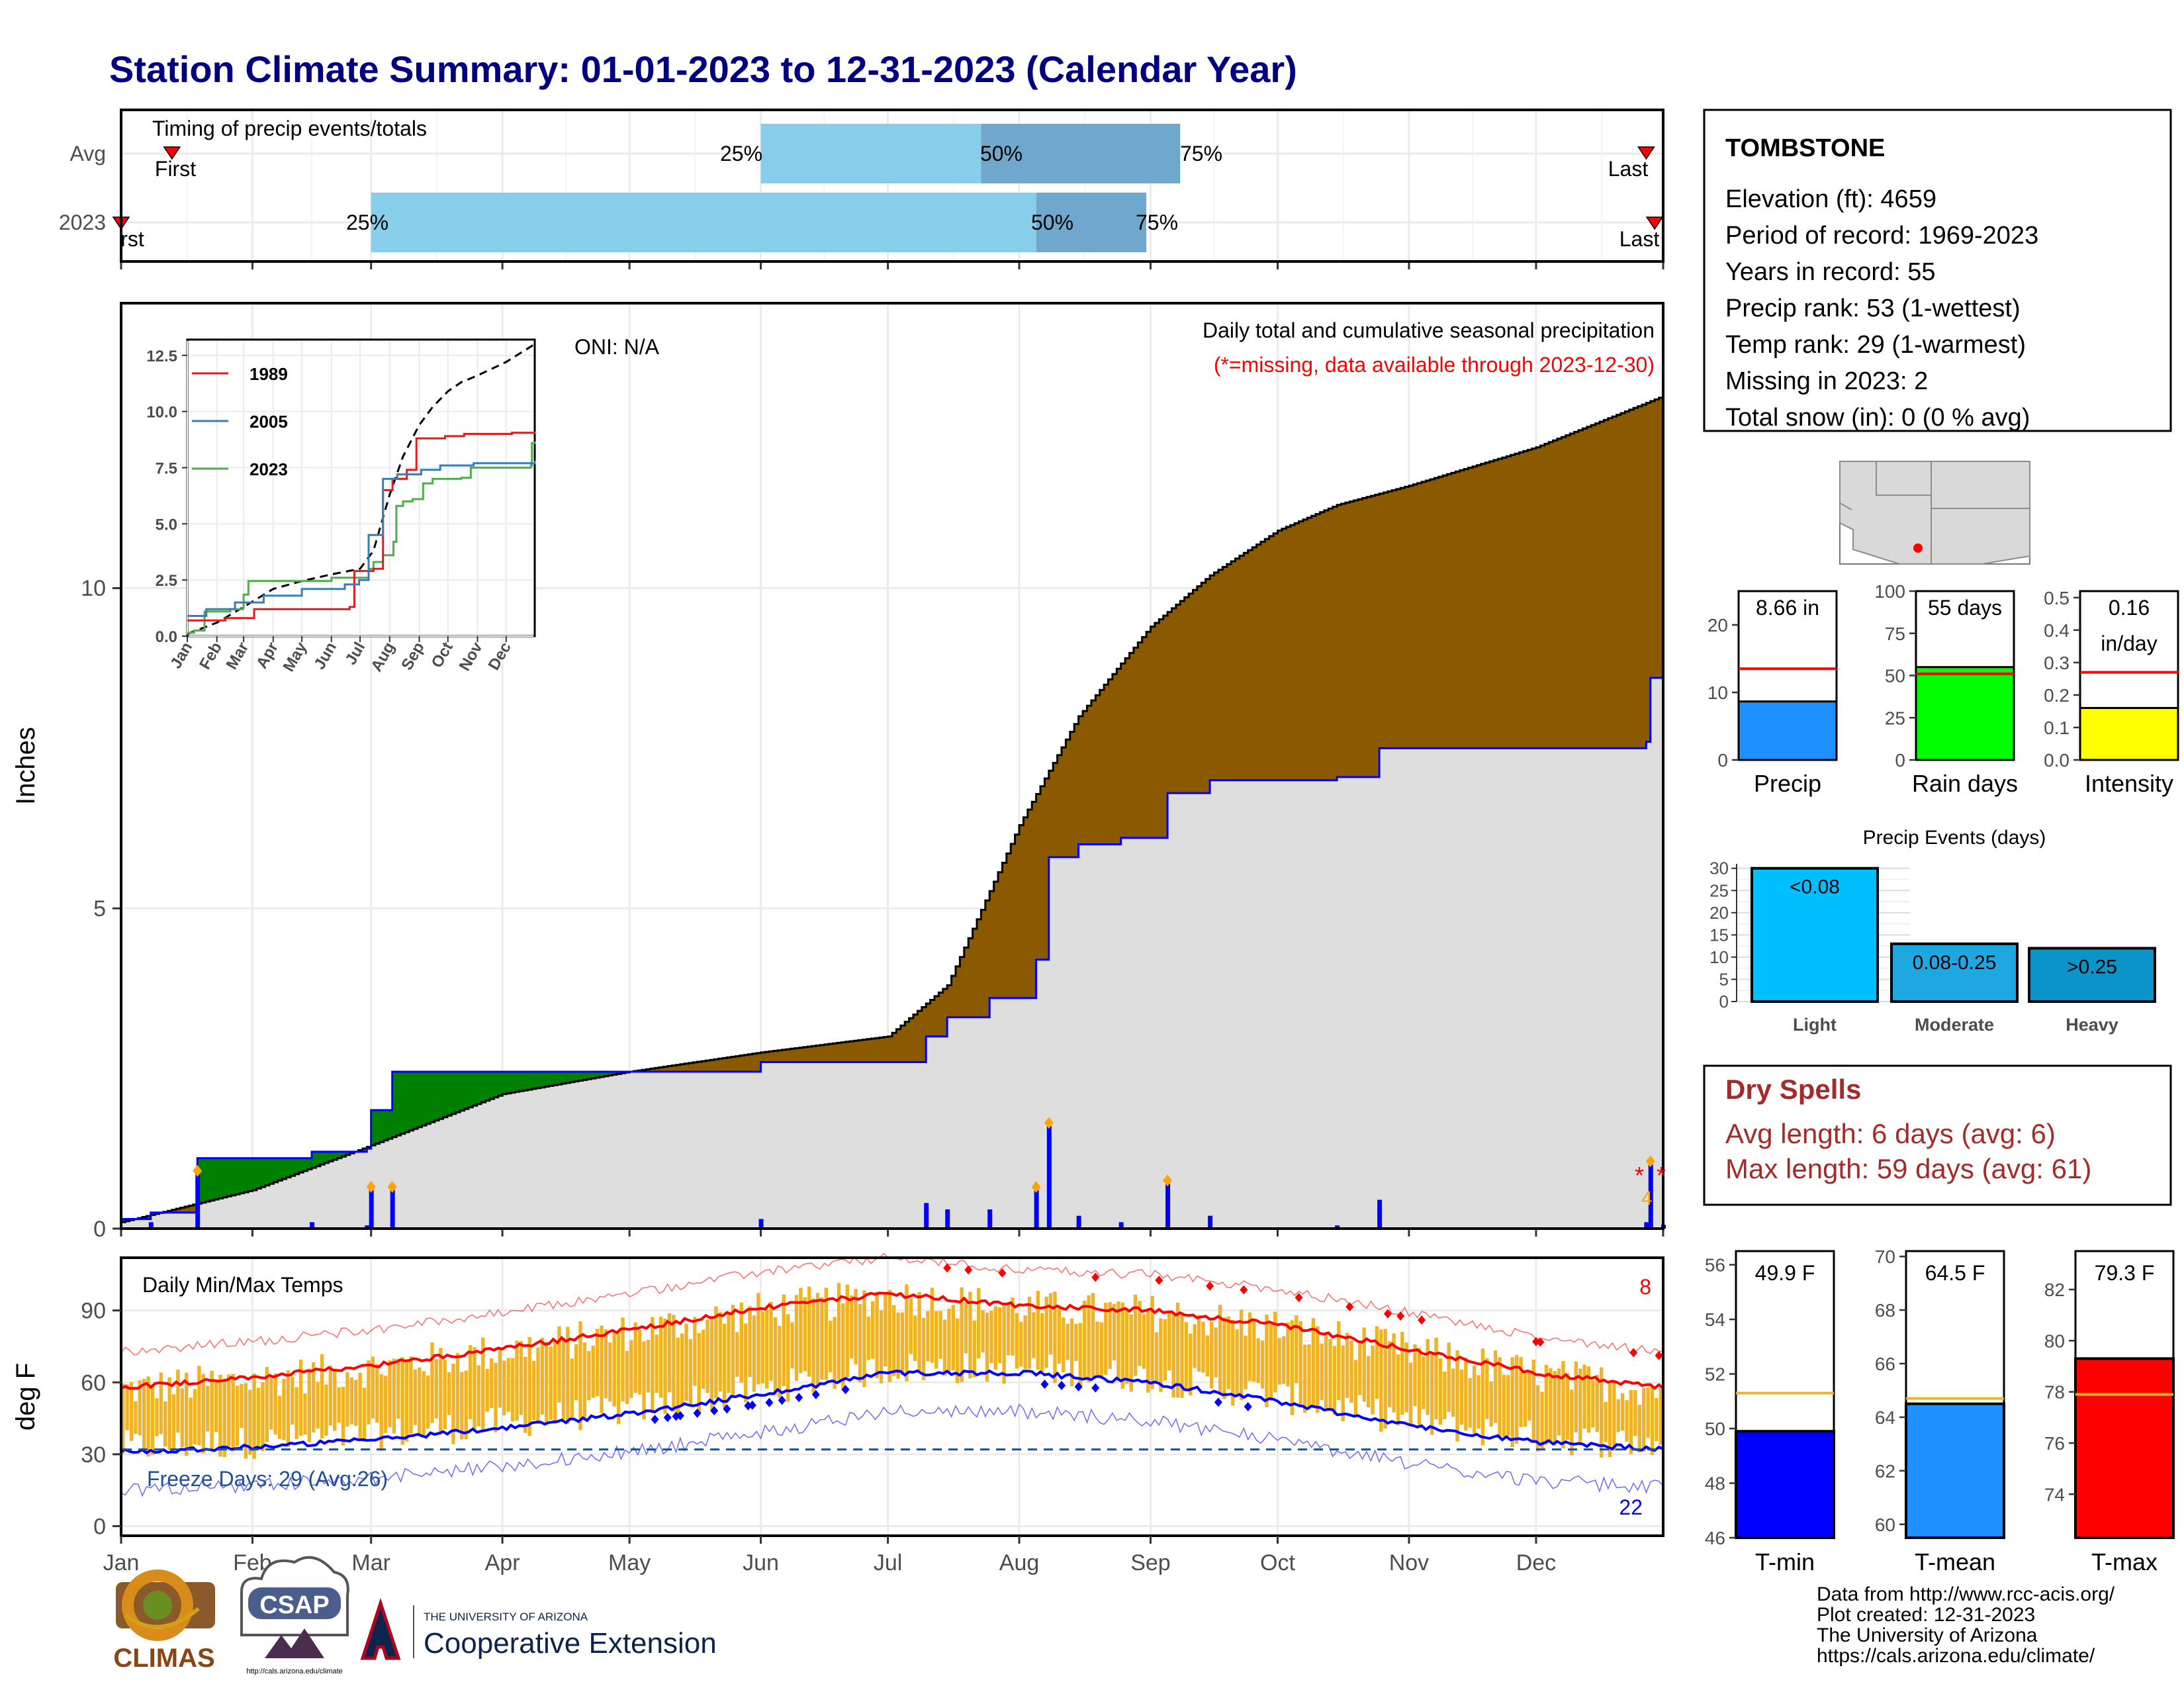 Image resolution: width=2184 pixels, height=1688 pixels. What do you see at coordinates (325, 656) in the screenshot?
I see `inset-xtick-5: Jun` at bounding box center [325, 656].